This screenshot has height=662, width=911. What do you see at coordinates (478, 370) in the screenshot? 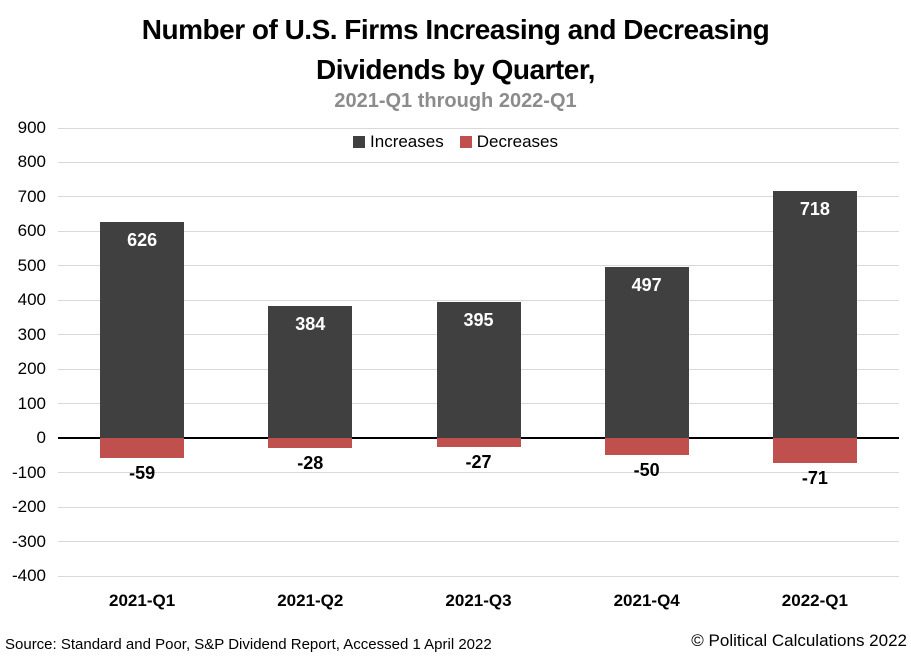
I see `bar-increases-2021-Q3` at bounding box center [478, 370].